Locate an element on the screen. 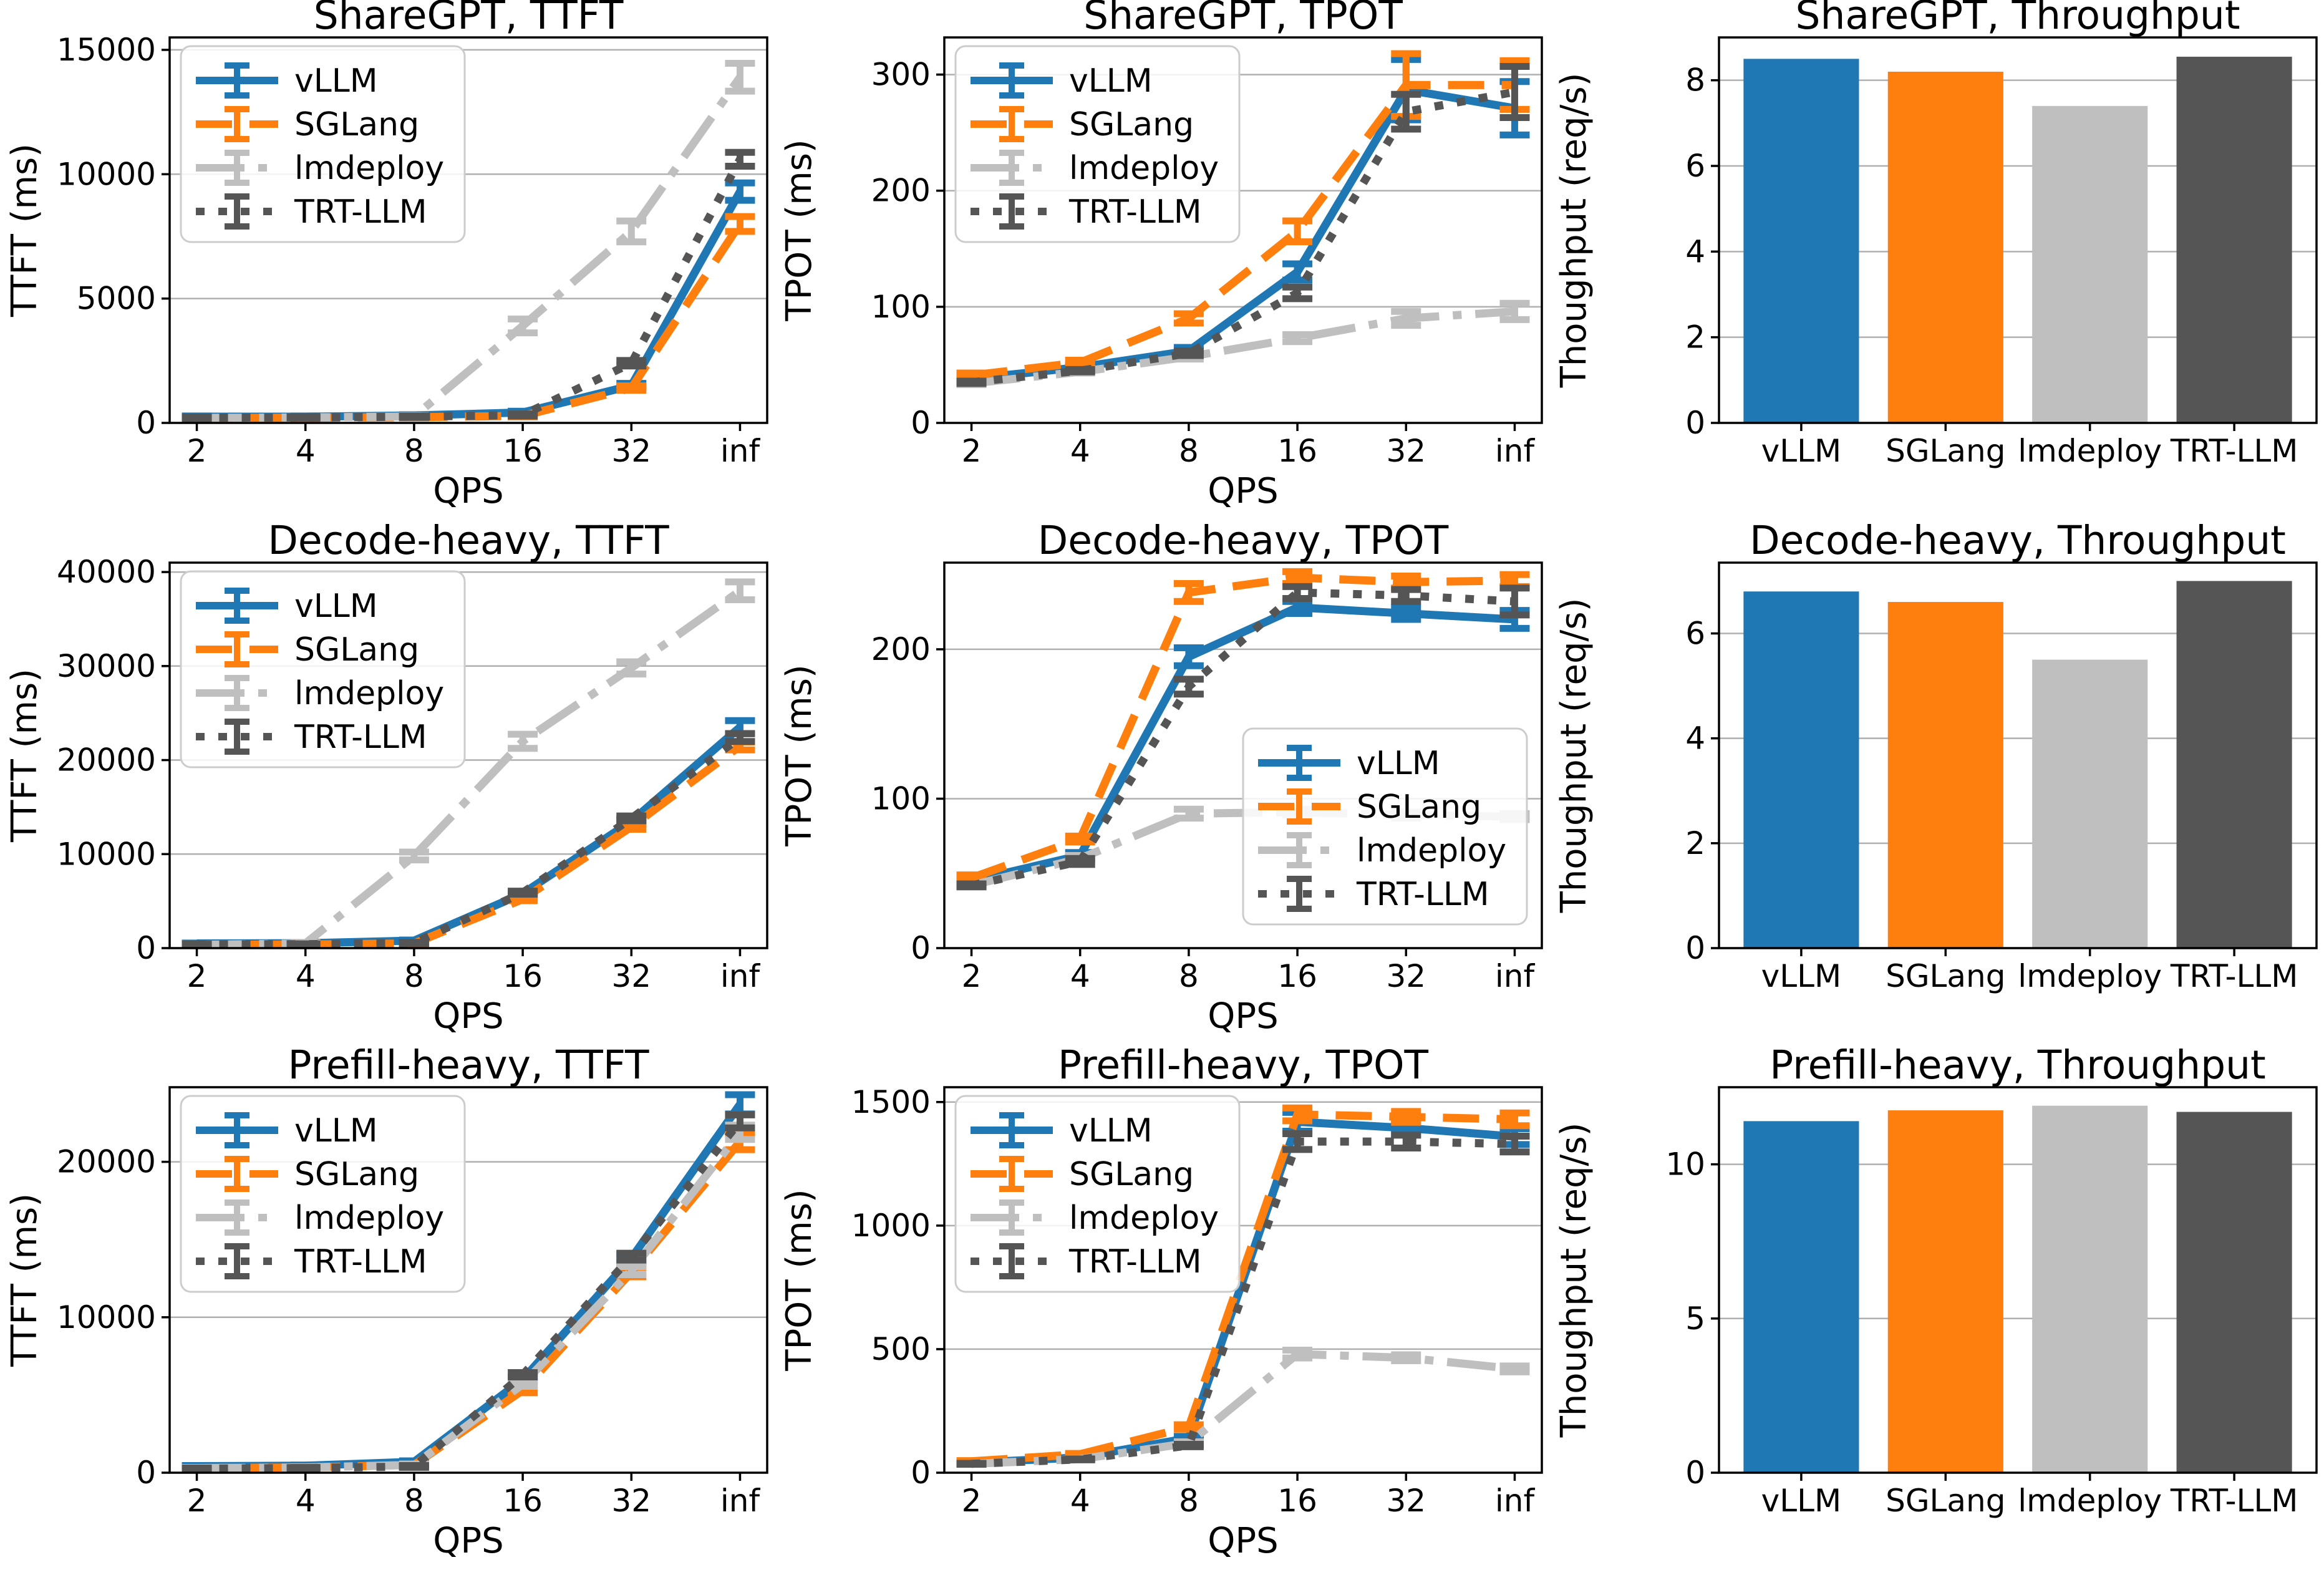 The image size is (2324, 1575). x-tick-label: 8 is located at coordinates (414, 451).